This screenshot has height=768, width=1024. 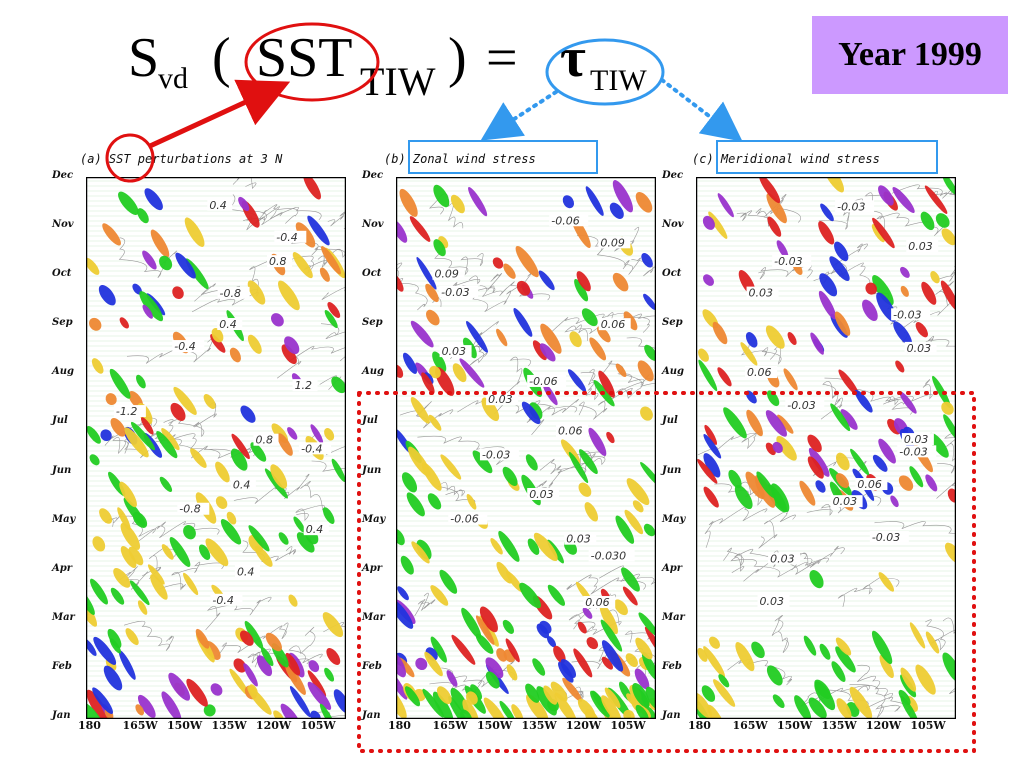 What do you see at coordinates (673, 372) in the screenshot?
I see `month-label: Aug` at bounding box center [673, 372].